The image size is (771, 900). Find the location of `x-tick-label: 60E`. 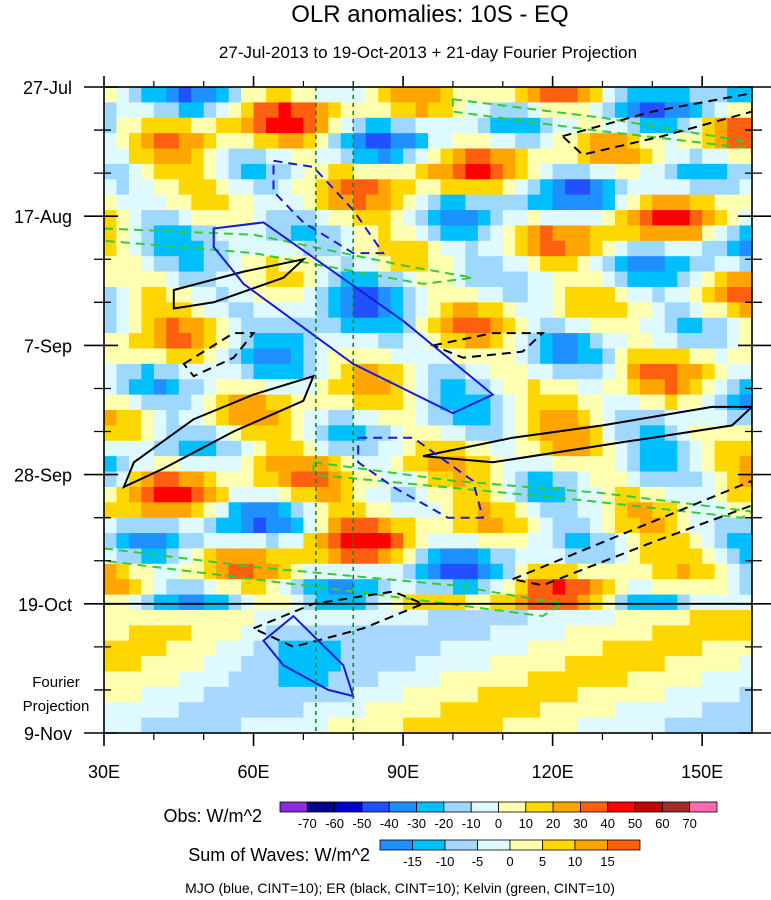

x-tick-label: 60E is located at coordinates (254, 772).